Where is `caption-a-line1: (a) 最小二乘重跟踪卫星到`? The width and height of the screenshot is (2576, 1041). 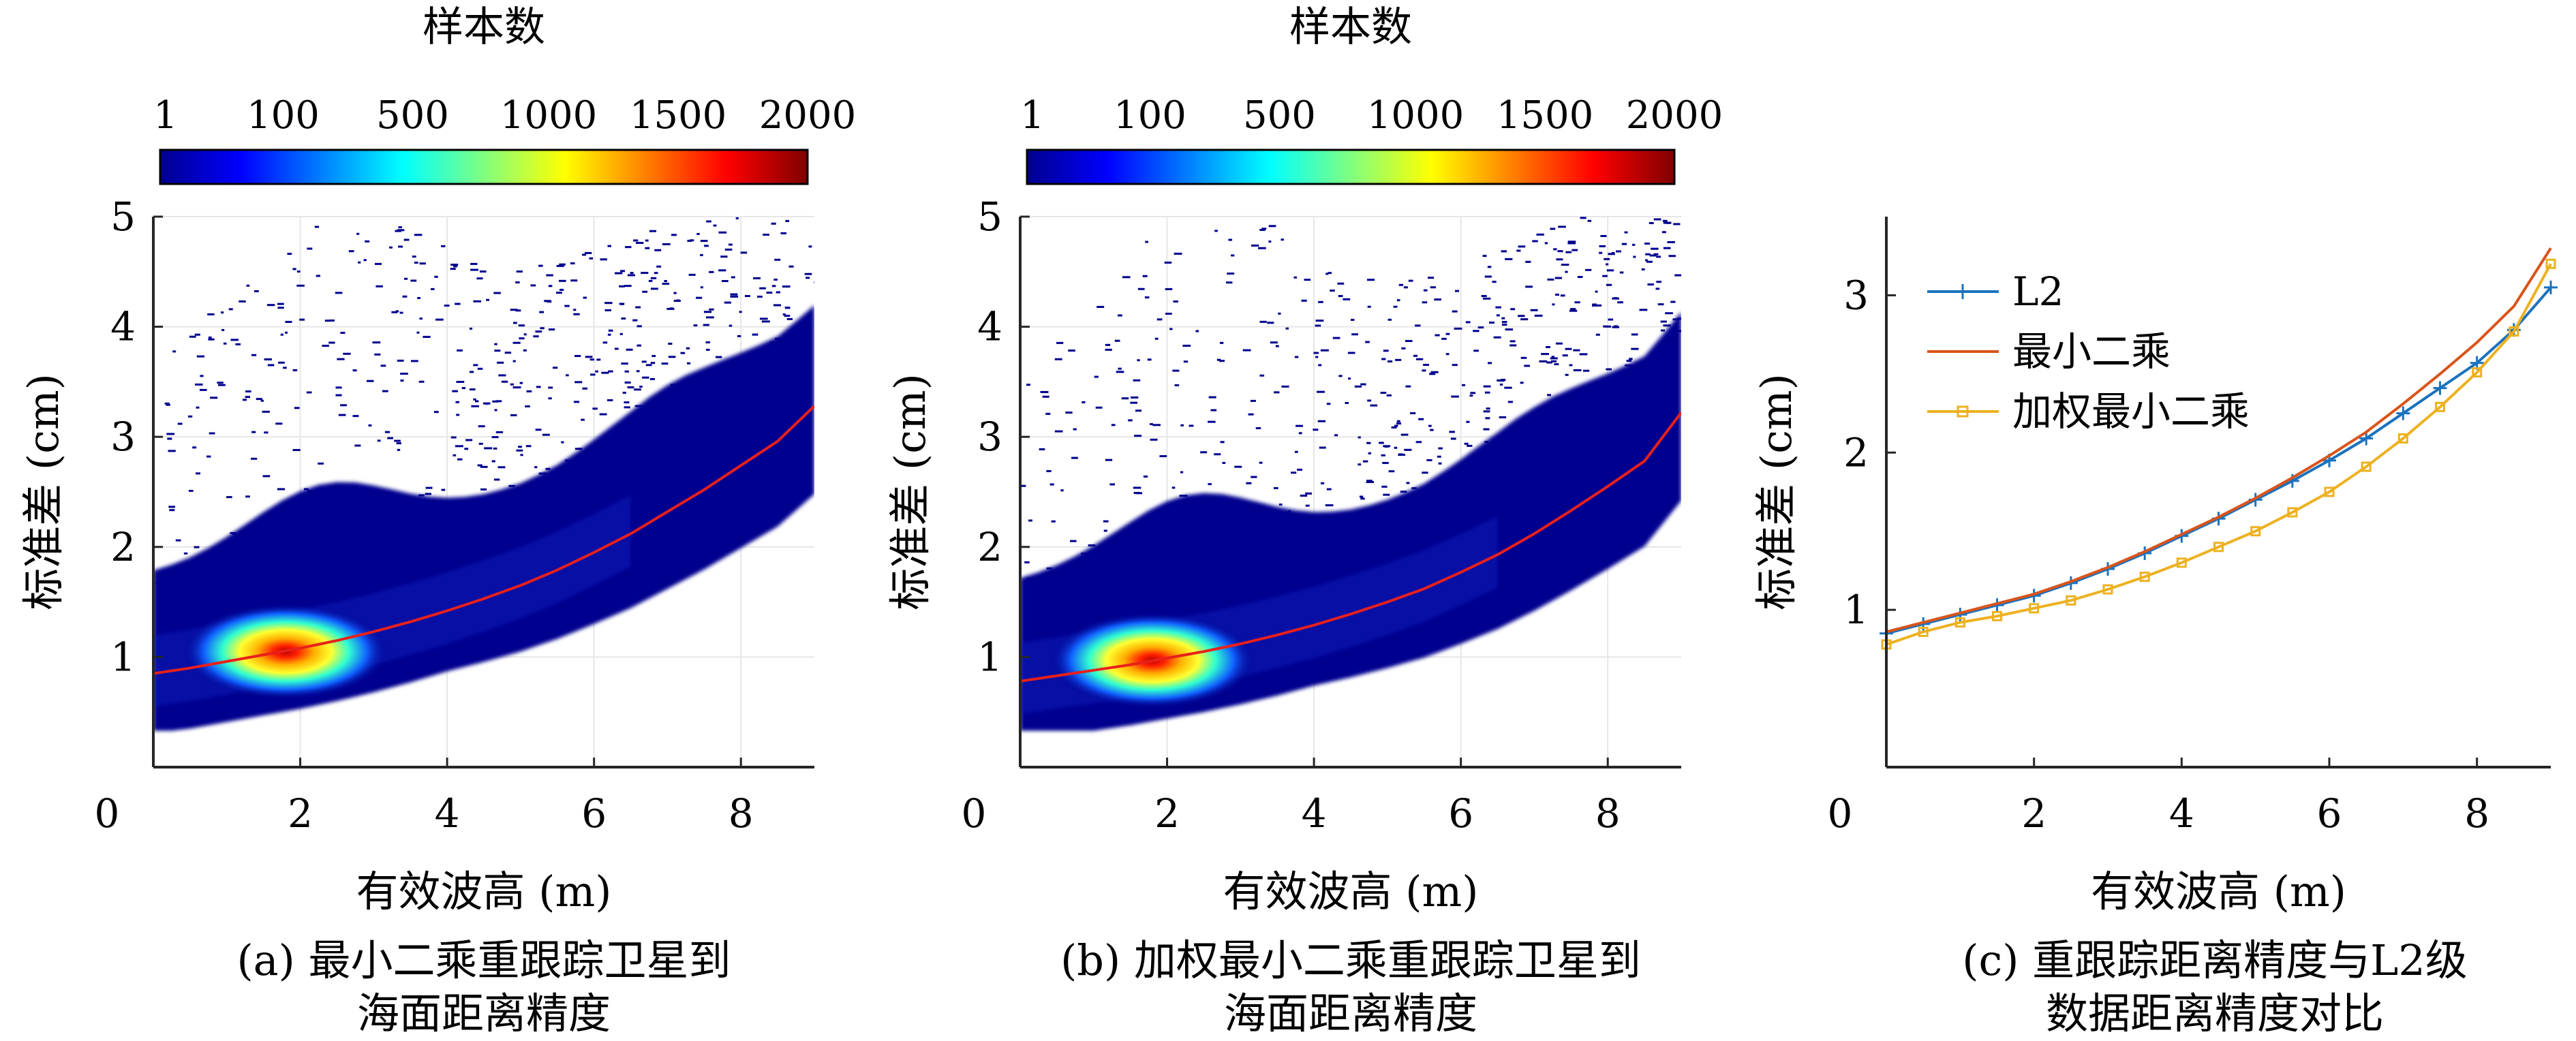
caption-a-line1: (a) 最小二乘重跟踪卫星到 is located at coordinates (484, 960).